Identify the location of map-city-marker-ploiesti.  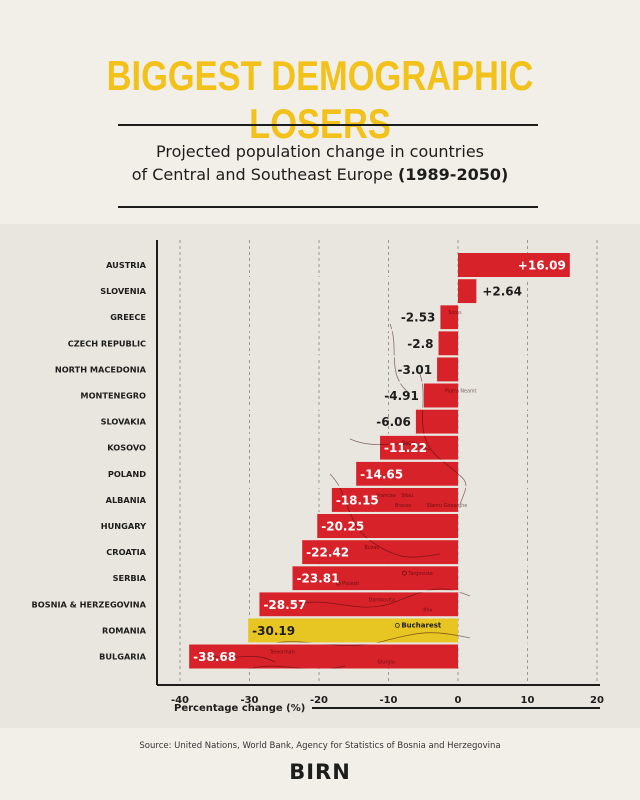
(338, 583).